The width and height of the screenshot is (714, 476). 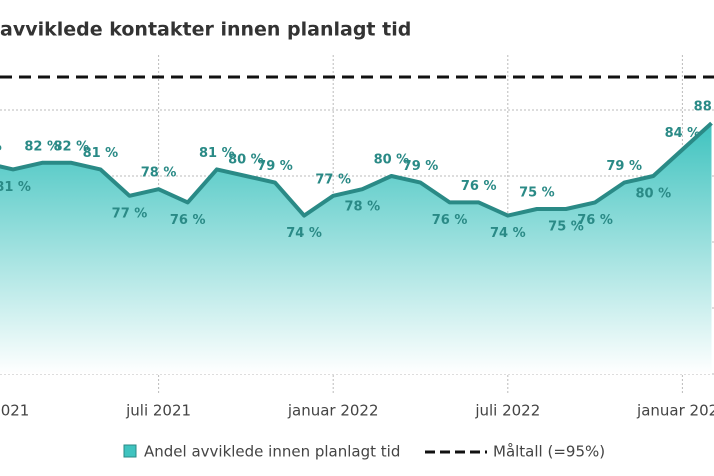 What do you see at coordinates (704, 107) in the screenshot?
I see `data-label: 88 %` at bounding box center [704, 107].